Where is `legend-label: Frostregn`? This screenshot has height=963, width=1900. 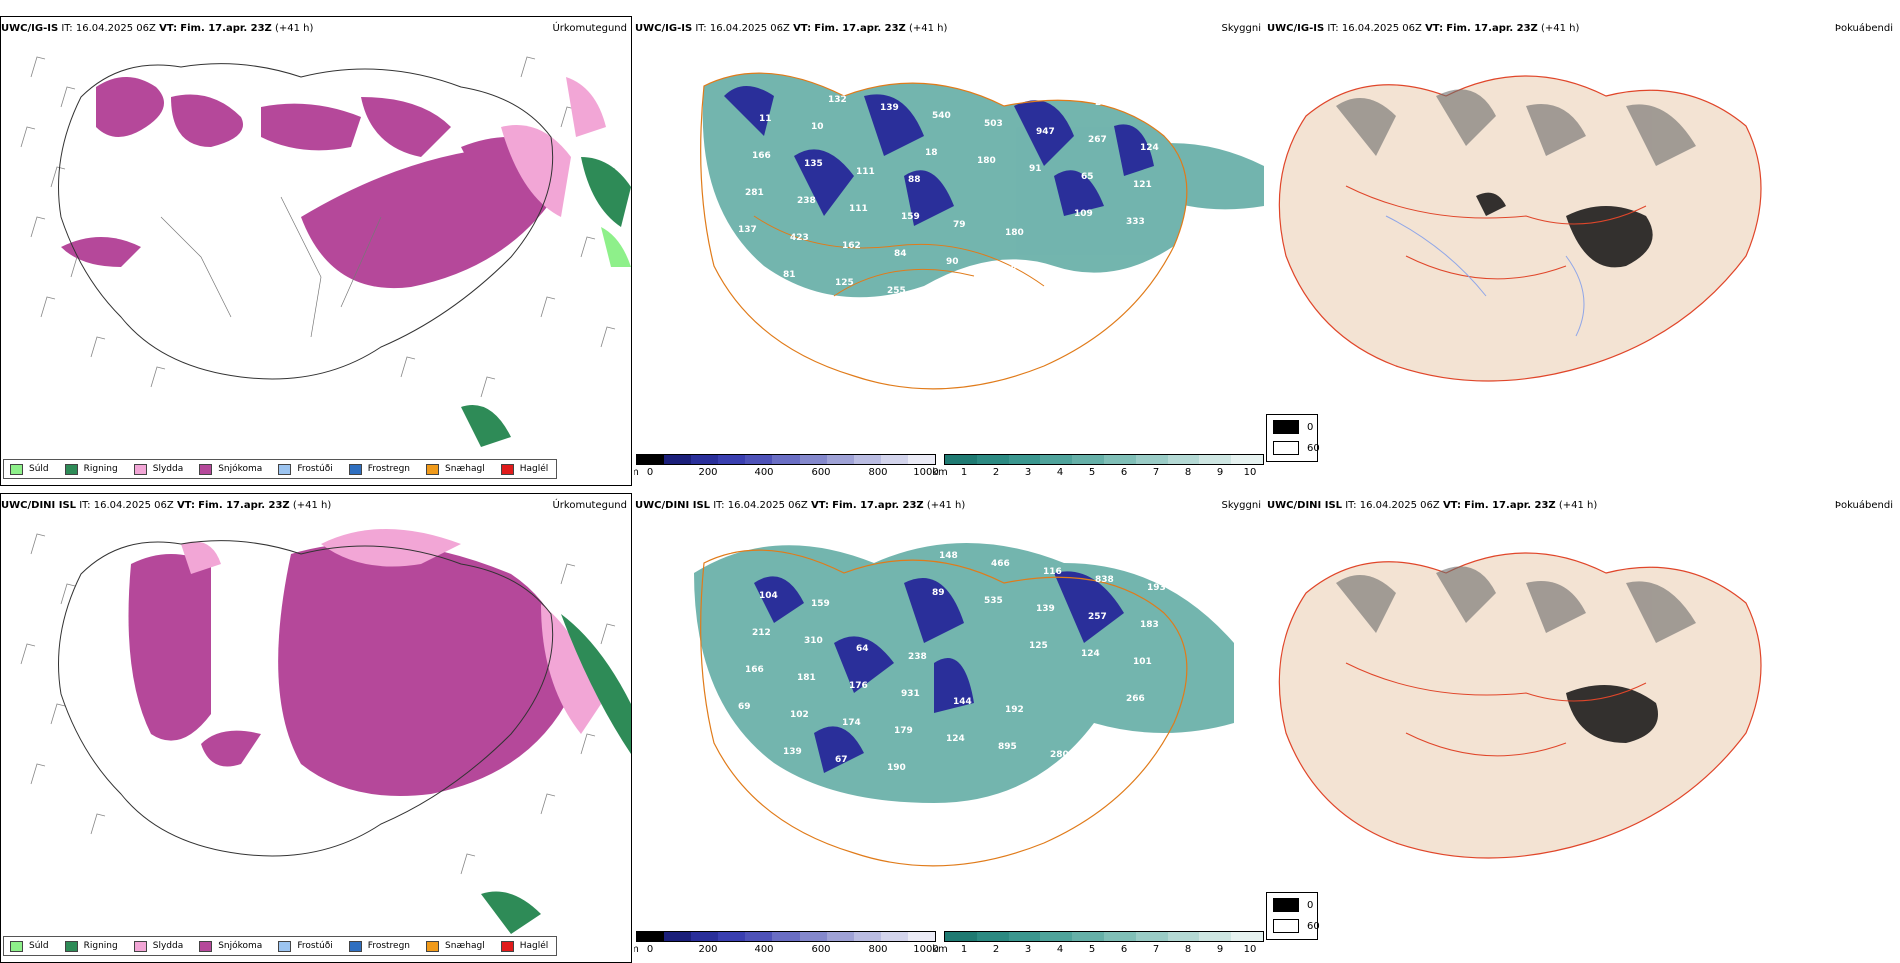
legend-label: Frostregn is located at coordinates (389, 469).